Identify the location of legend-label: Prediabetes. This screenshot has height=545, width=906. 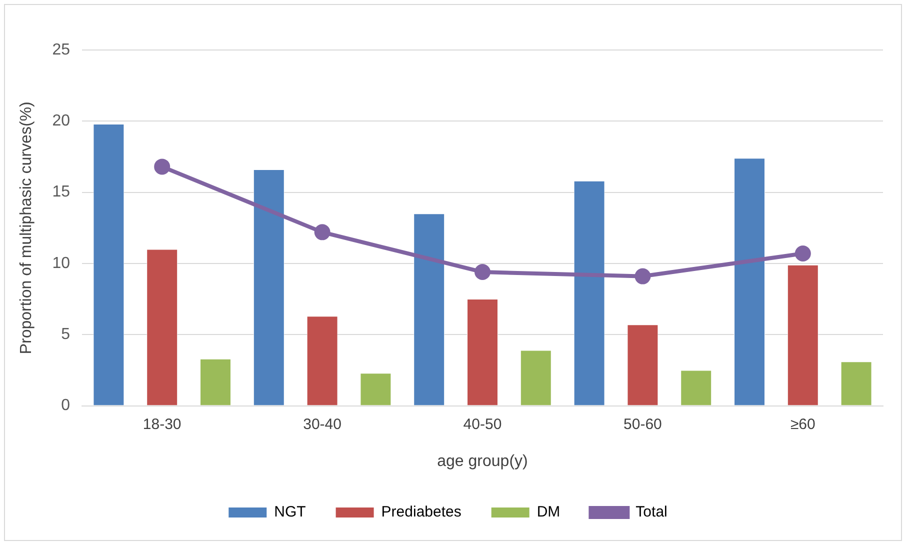
(421, 512).